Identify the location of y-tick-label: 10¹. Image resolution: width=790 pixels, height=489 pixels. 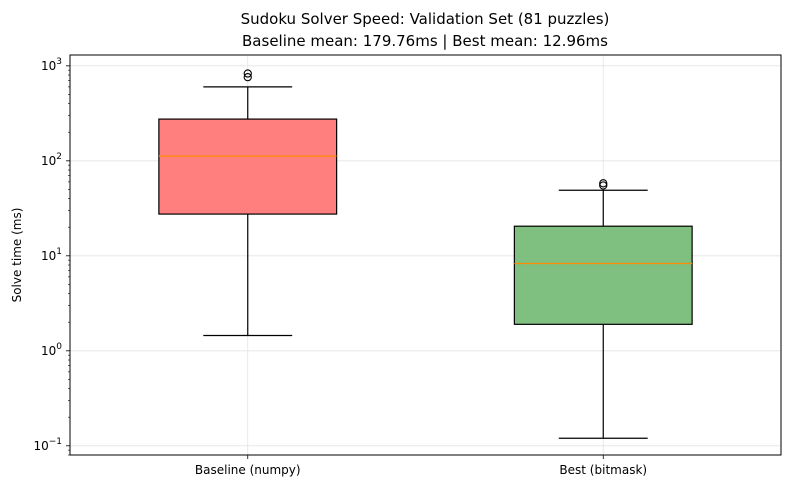
(51, 255).